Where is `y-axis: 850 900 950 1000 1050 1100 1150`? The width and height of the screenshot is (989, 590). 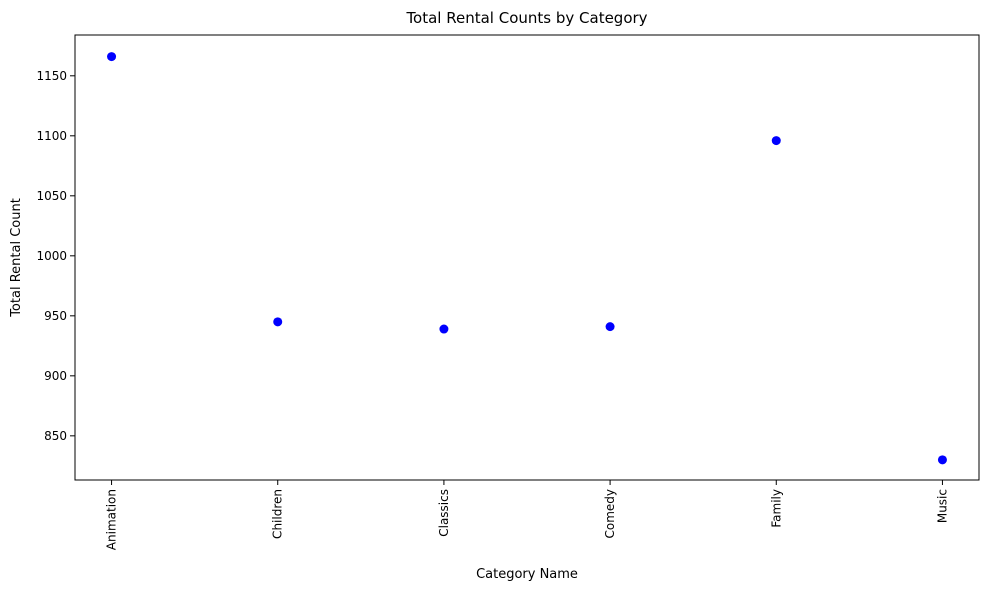 y-axis: 850 900 950 1000 1050 1100 1150 is located at coordinates (55, 256).